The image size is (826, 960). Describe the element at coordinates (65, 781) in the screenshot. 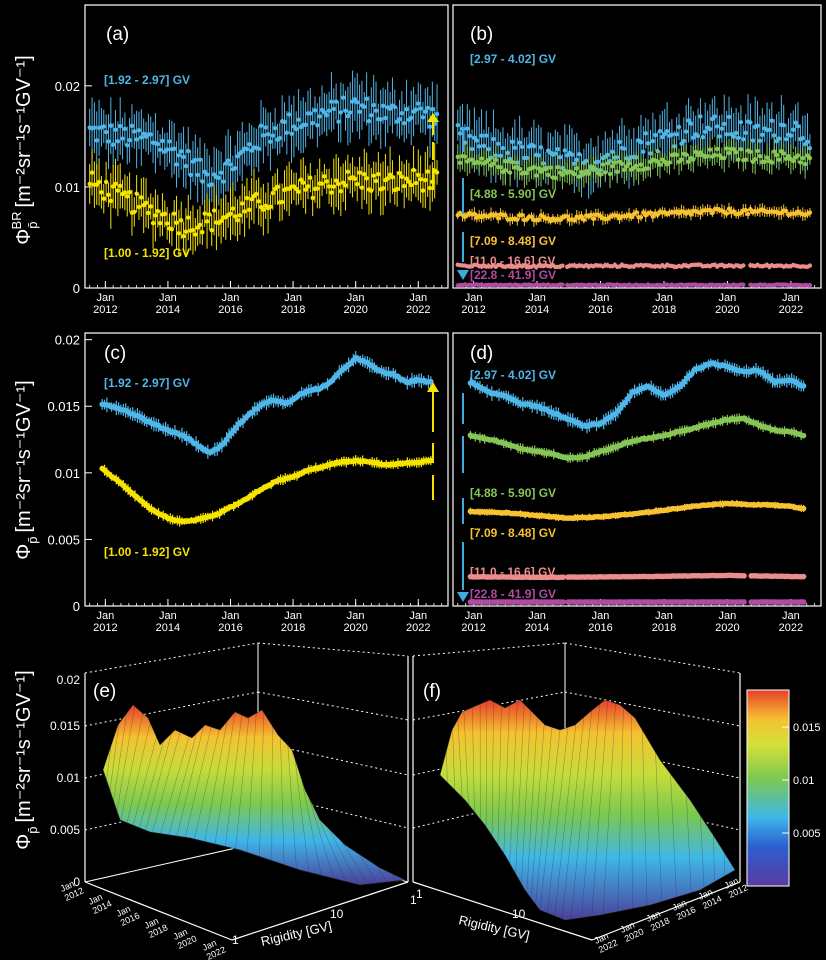

I see `panel-e-zticks: 0 0.005 0.01 0.015 0.02` at that location.